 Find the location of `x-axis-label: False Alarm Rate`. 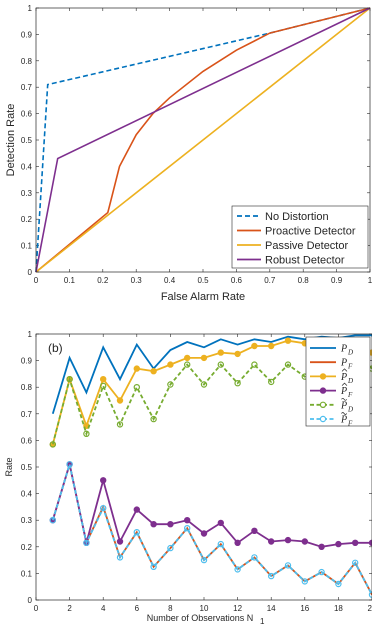

x-axis-label: False Alarm Rate is located at coordinates (203, 297).